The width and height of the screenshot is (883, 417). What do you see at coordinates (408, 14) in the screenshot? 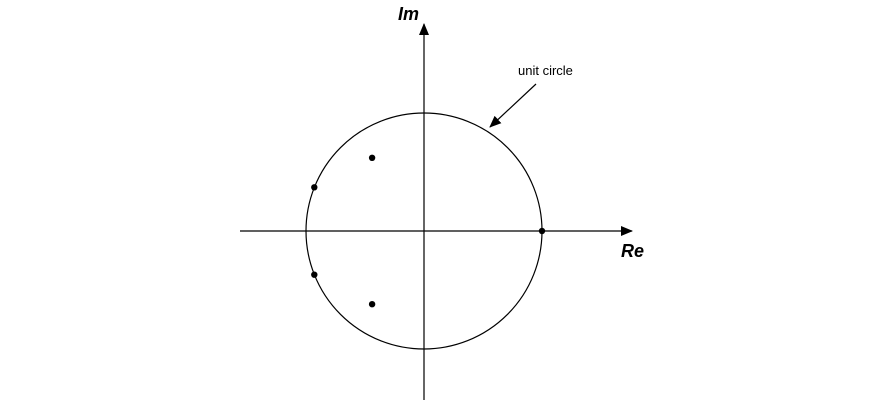
I see `imaginary-axis-label: Im` at bounding box center [408, 14].